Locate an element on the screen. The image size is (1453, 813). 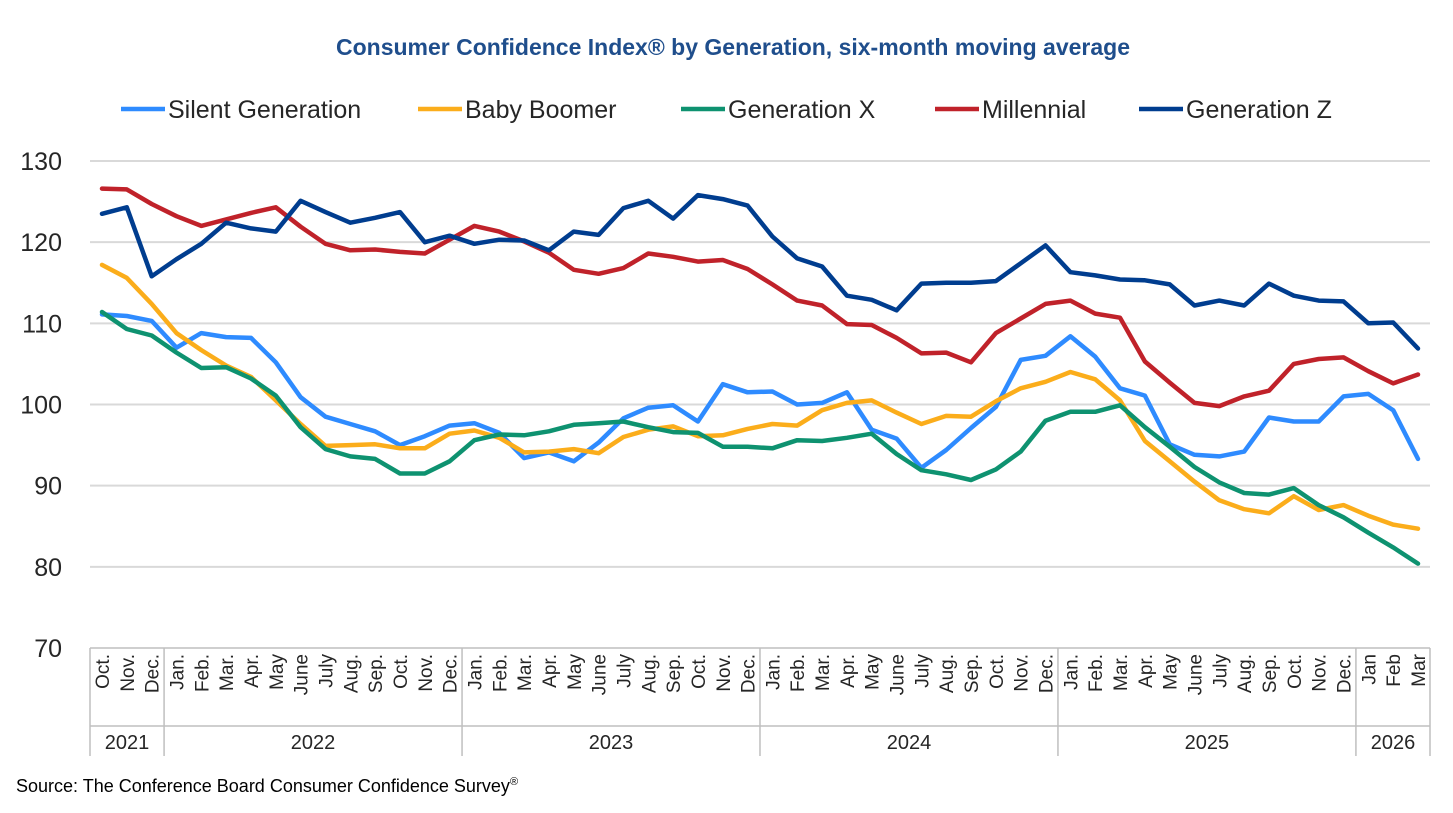
legend-label: Generation X is located at coordinates (802, 110).